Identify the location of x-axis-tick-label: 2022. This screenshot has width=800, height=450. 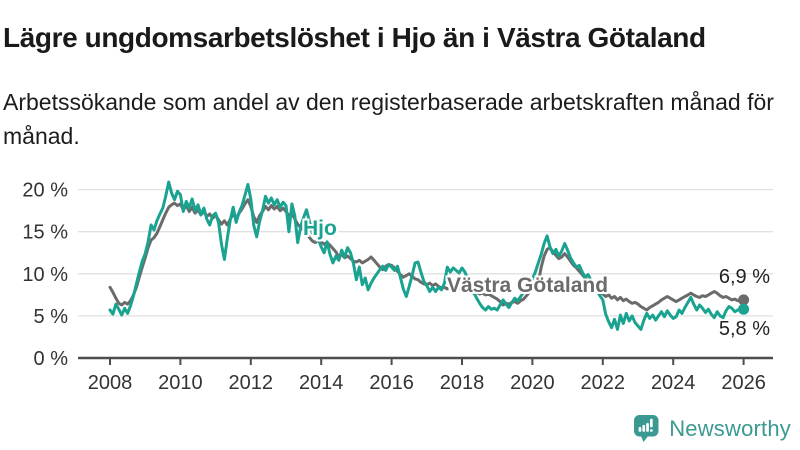
(603, 383).